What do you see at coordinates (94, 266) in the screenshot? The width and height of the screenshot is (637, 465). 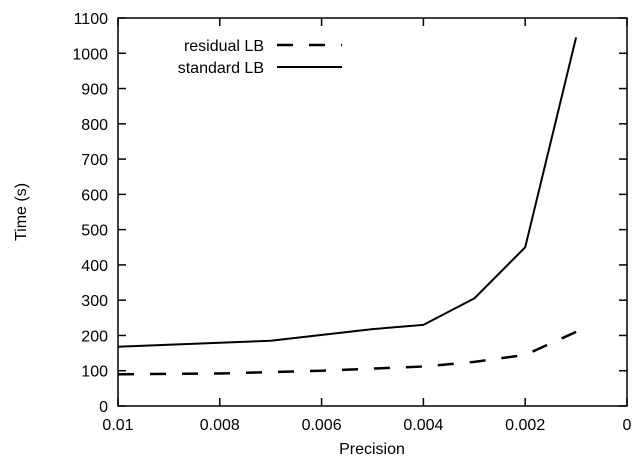 I see `y-tick-label: 400` at bounding box center [94, 266].